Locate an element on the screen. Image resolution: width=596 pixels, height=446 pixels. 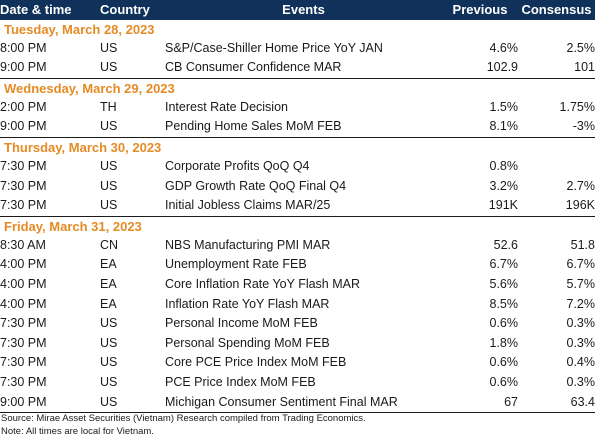
event-name: Core Inflation Rate YoY Flash MAR is located at coordinates (263, 283).